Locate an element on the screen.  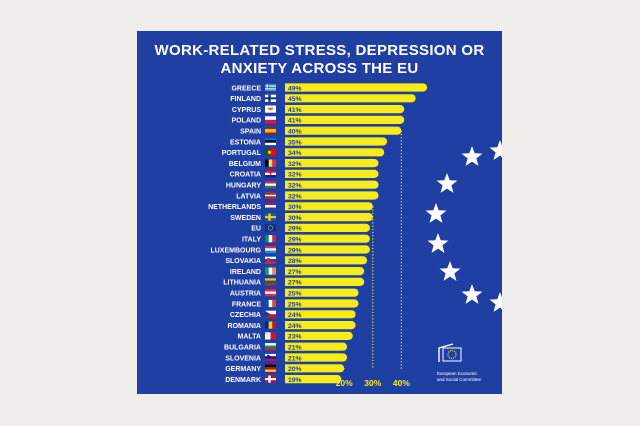
france-flag-icon is located at coordinates (270, 303).